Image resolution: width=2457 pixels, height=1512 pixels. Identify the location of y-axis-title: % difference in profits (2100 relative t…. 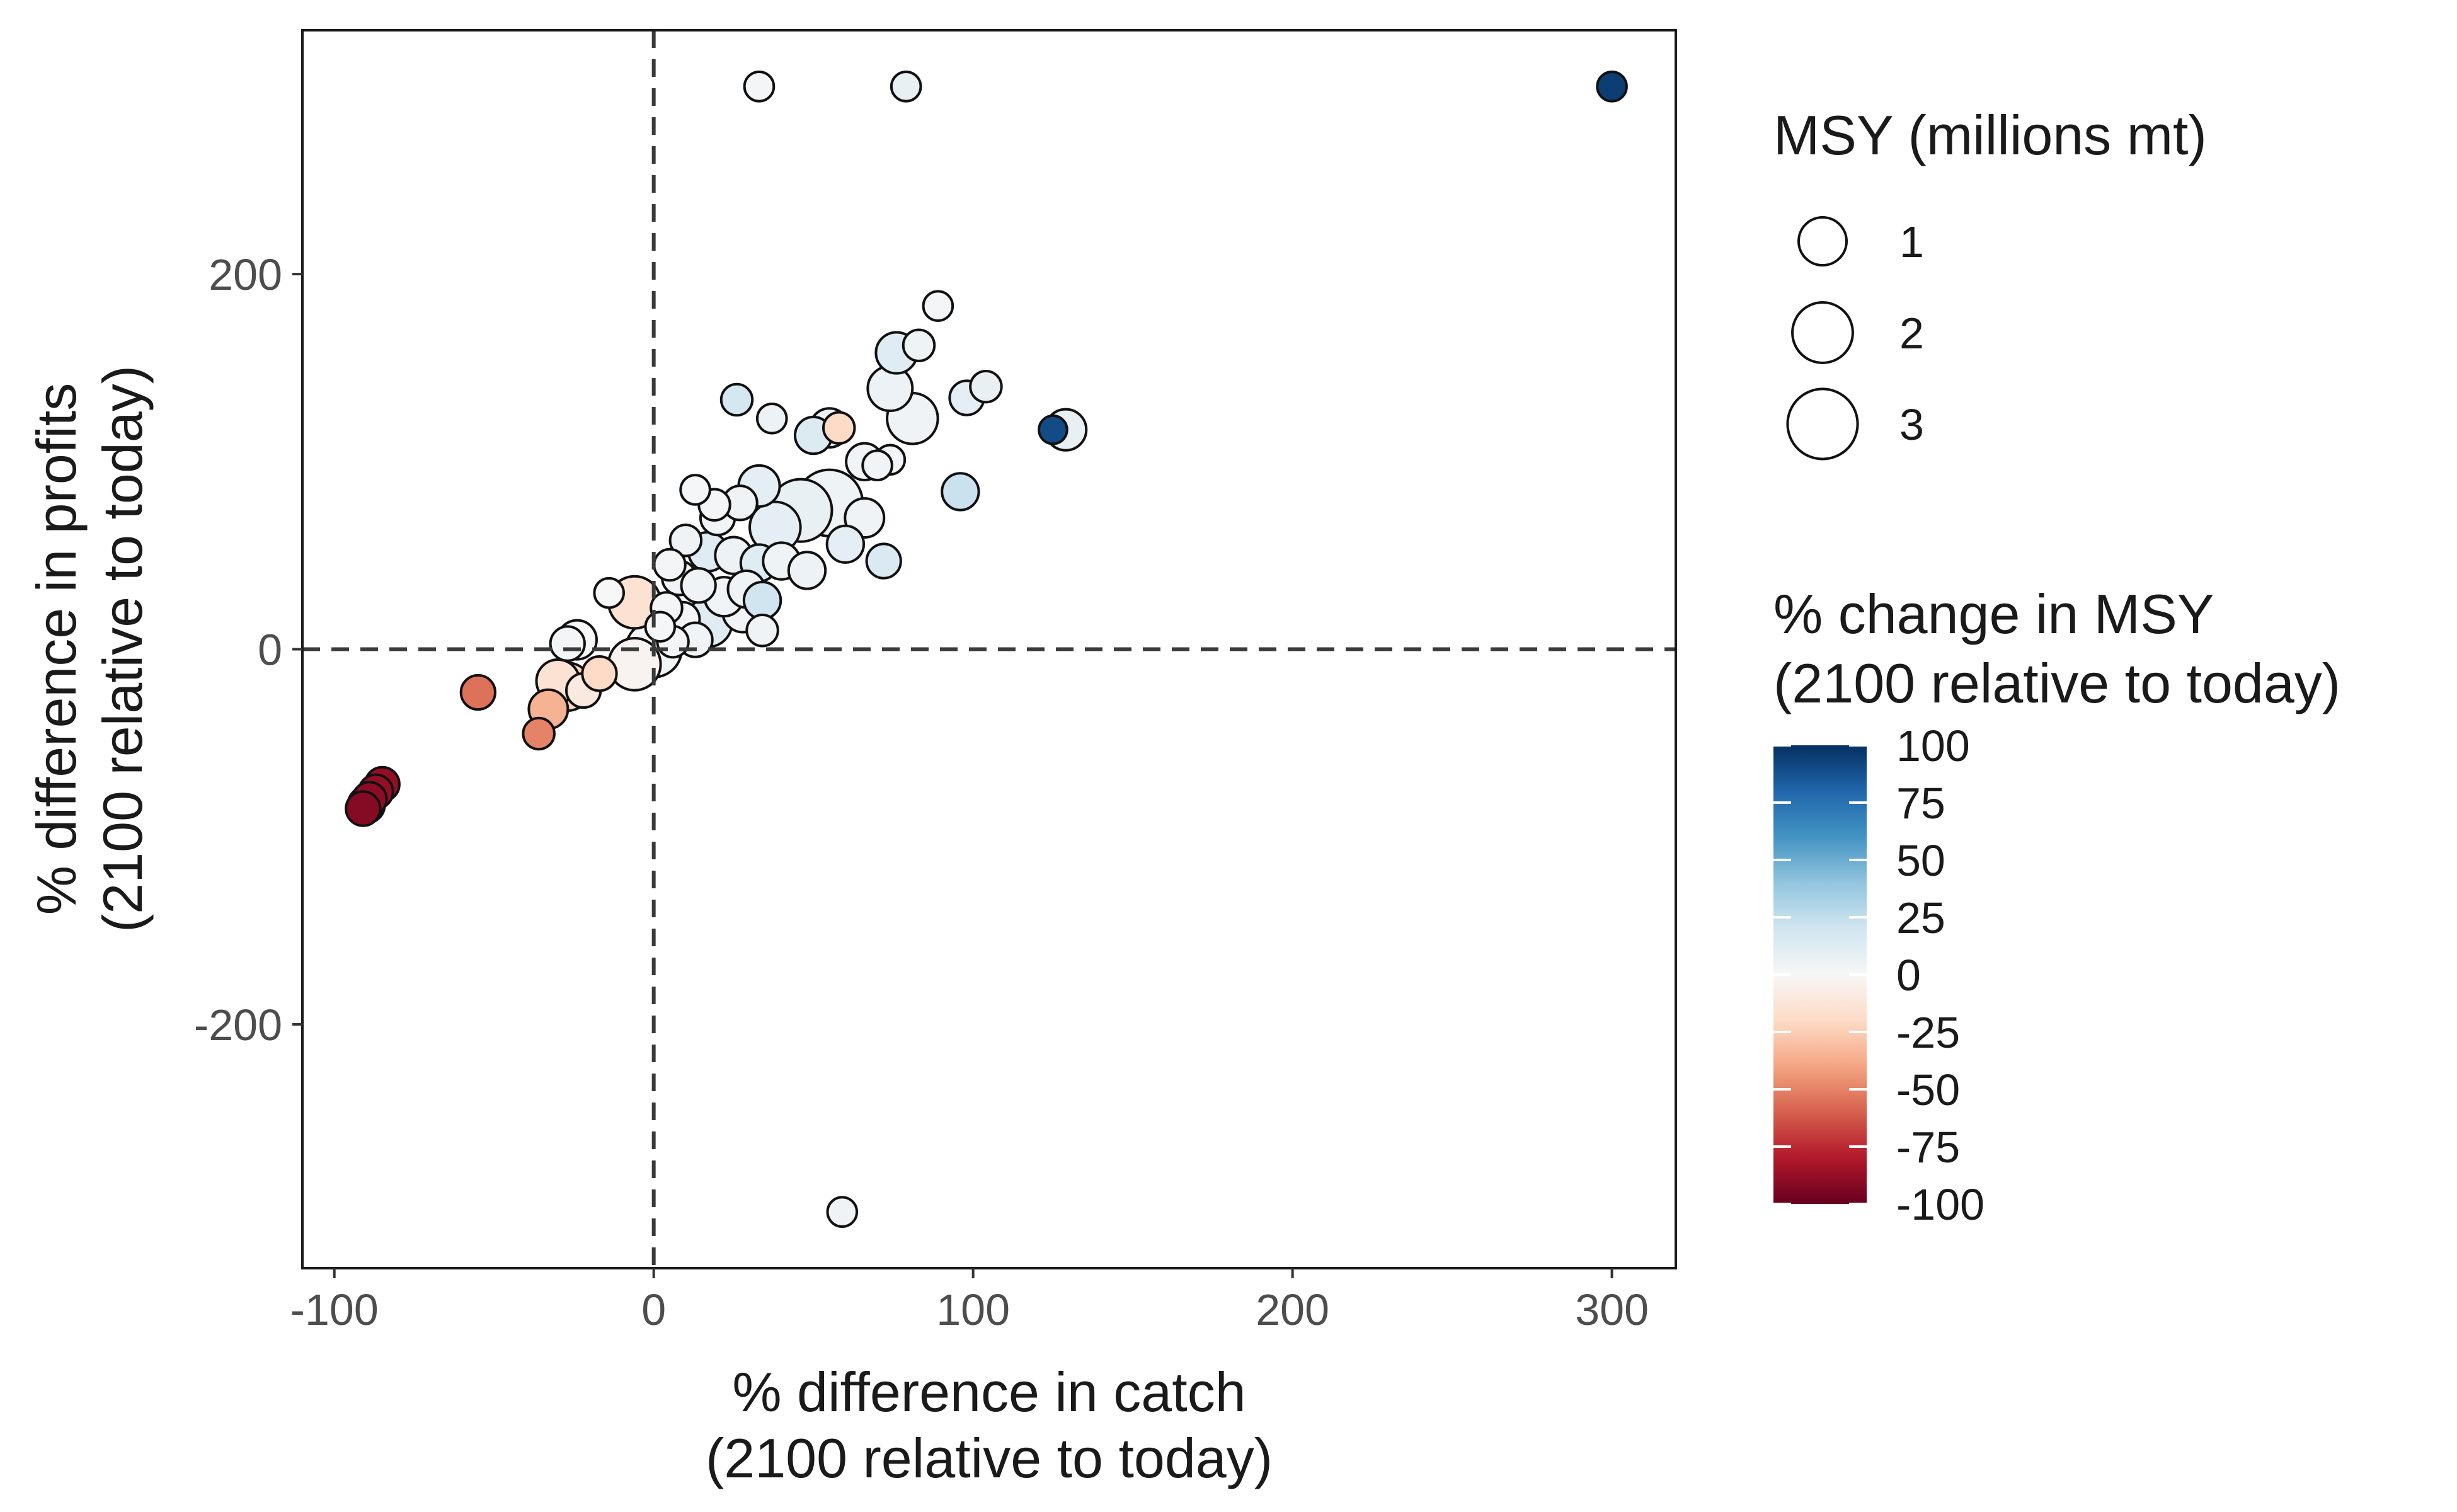
(89, 648).